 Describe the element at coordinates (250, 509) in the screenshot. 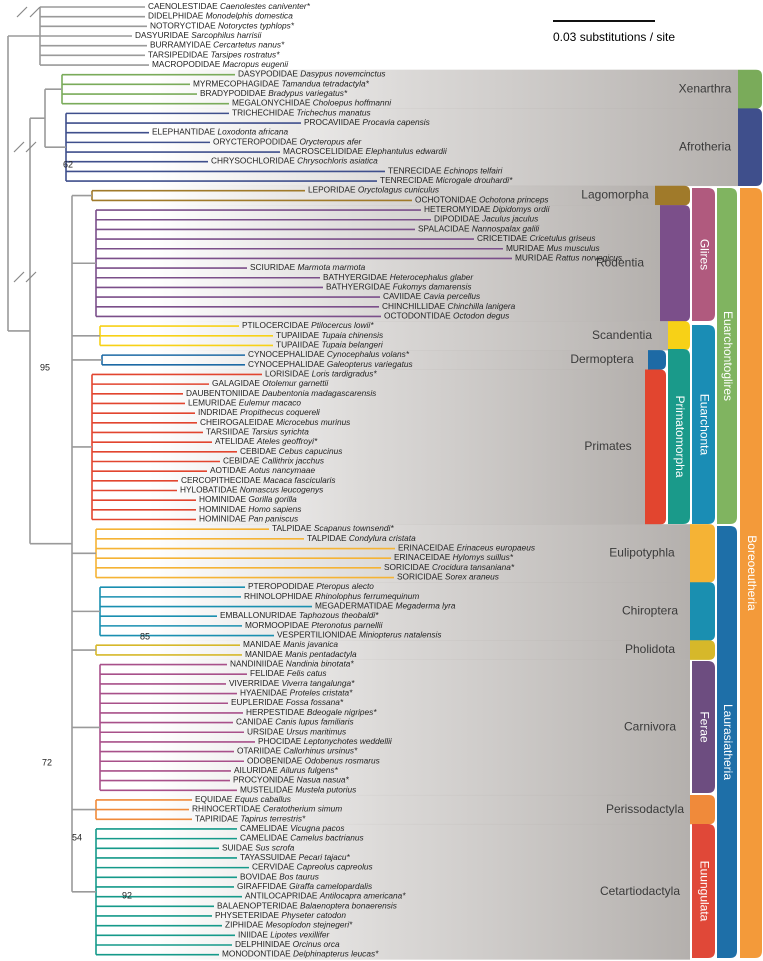

I see `taxon-label: HOMINIDAE Homo sapiens` at that location.